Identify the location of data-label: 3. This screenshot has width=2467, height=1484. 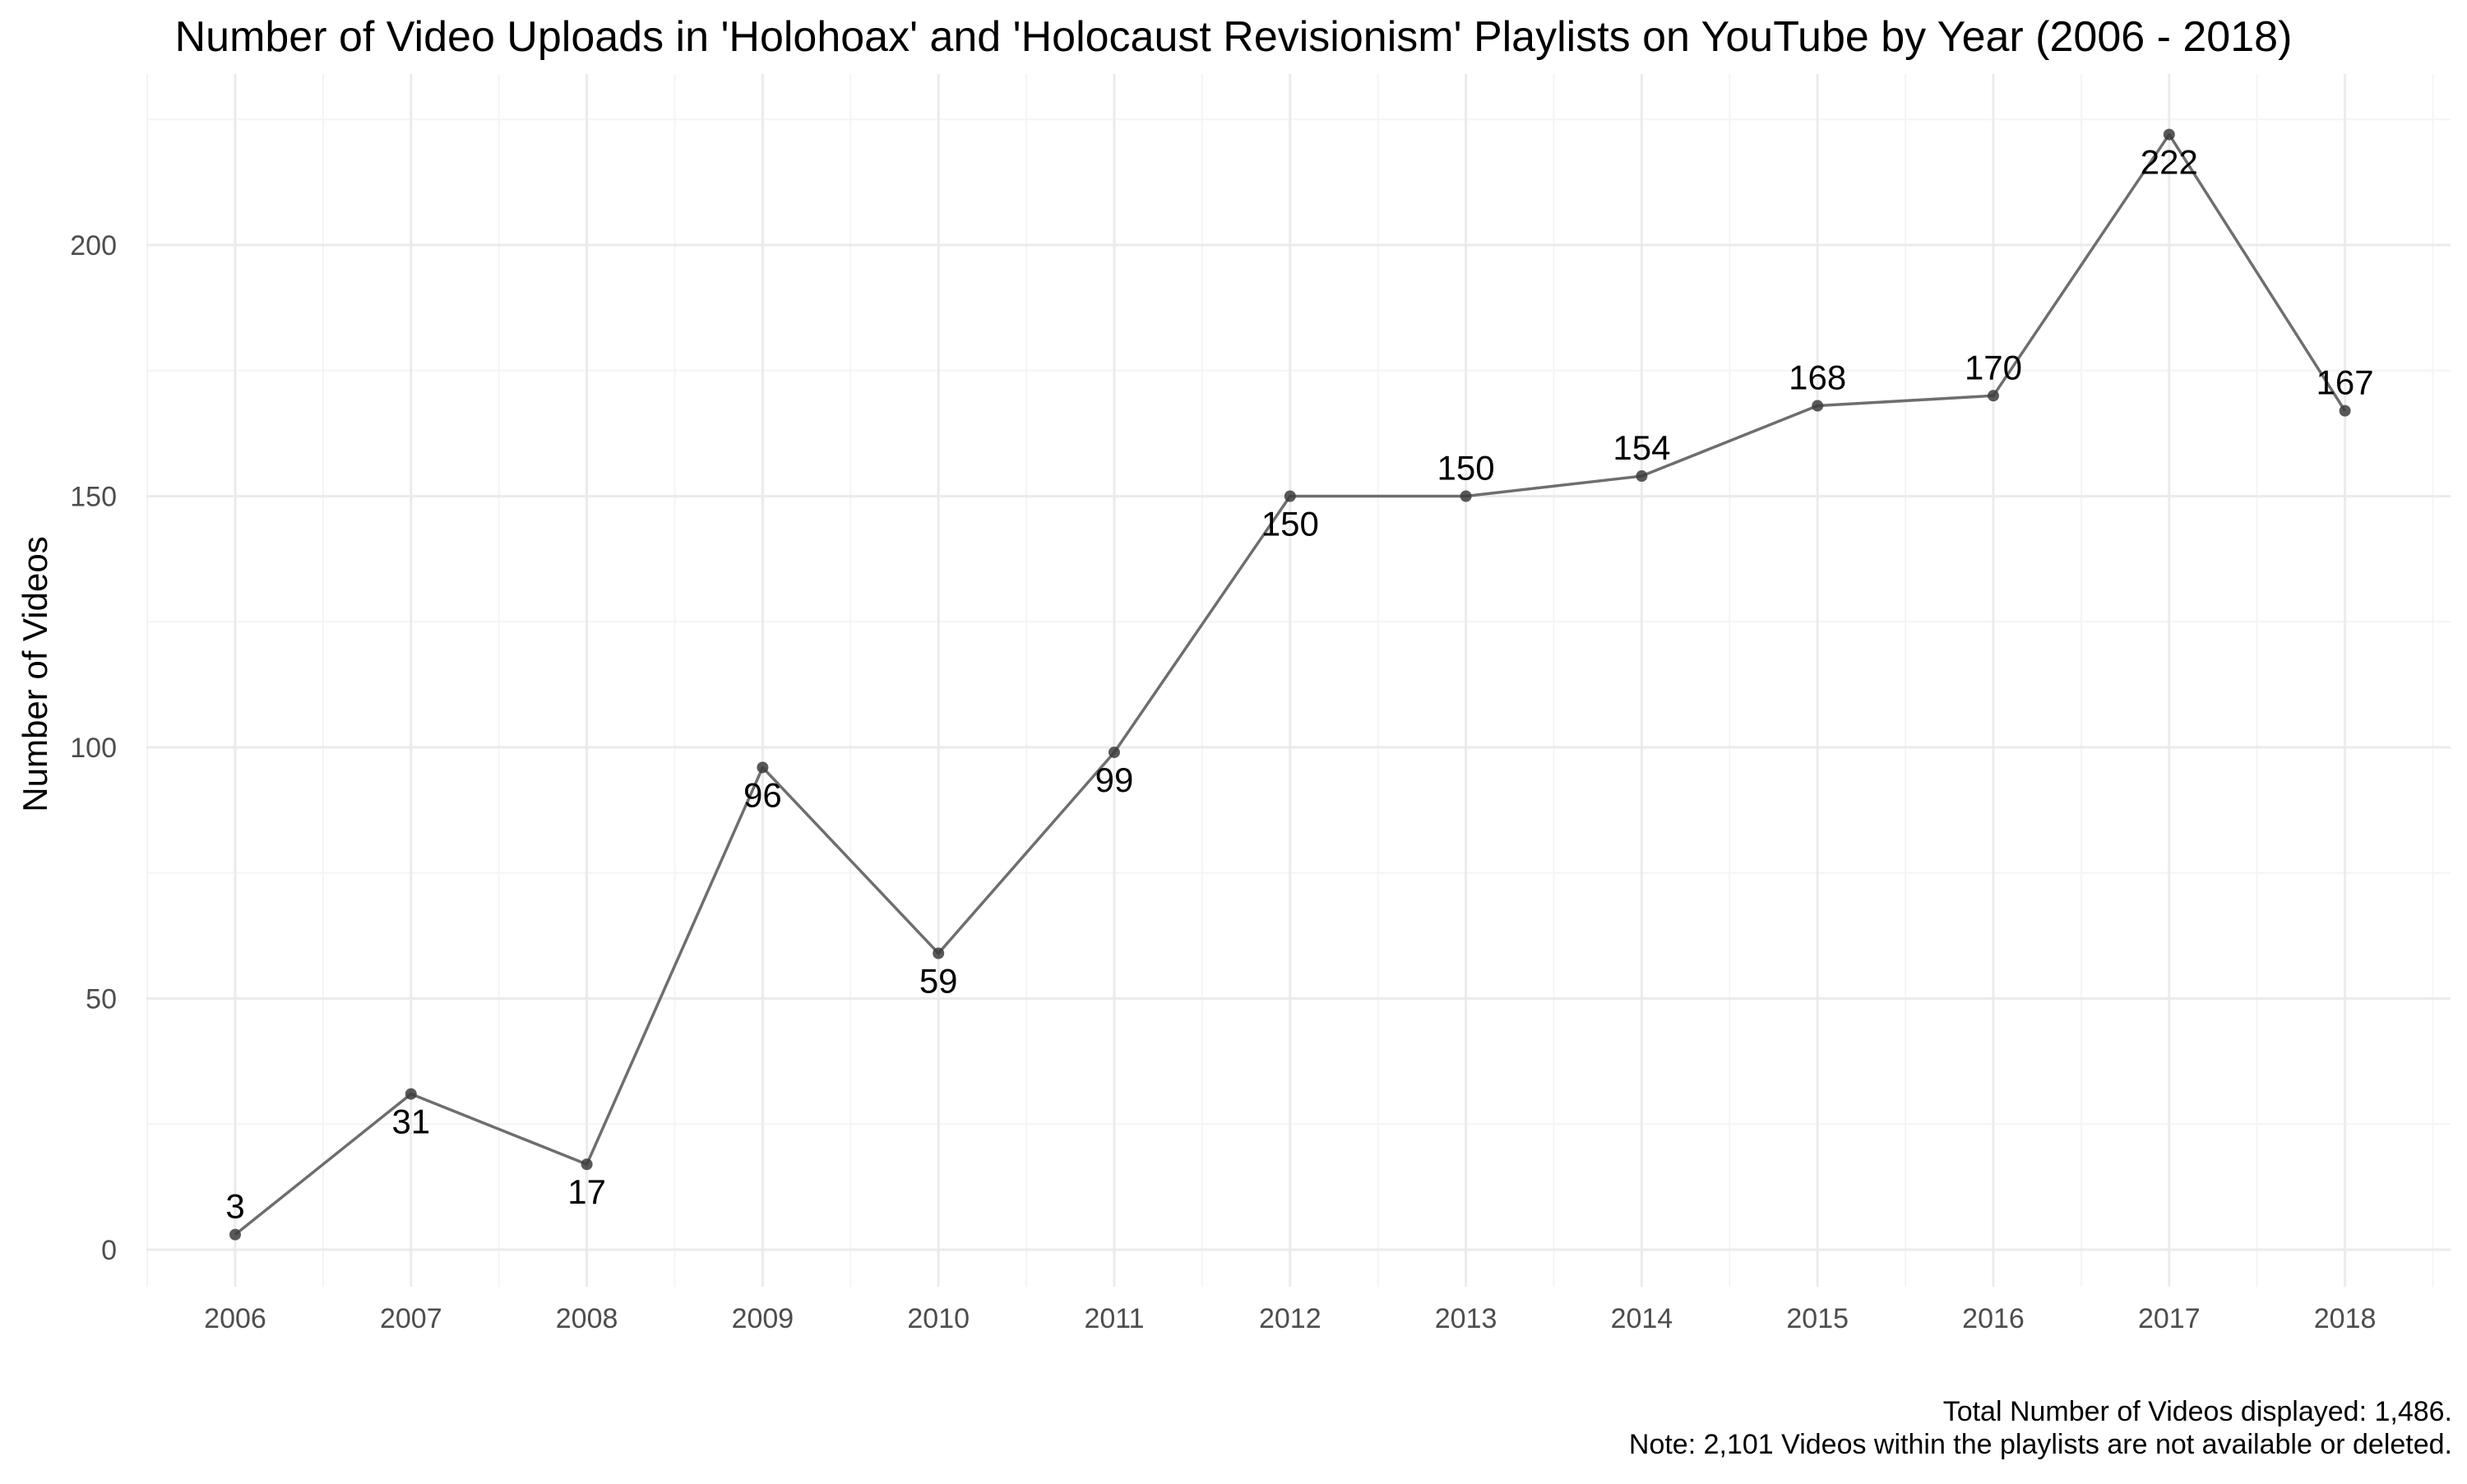
(235, 1207).